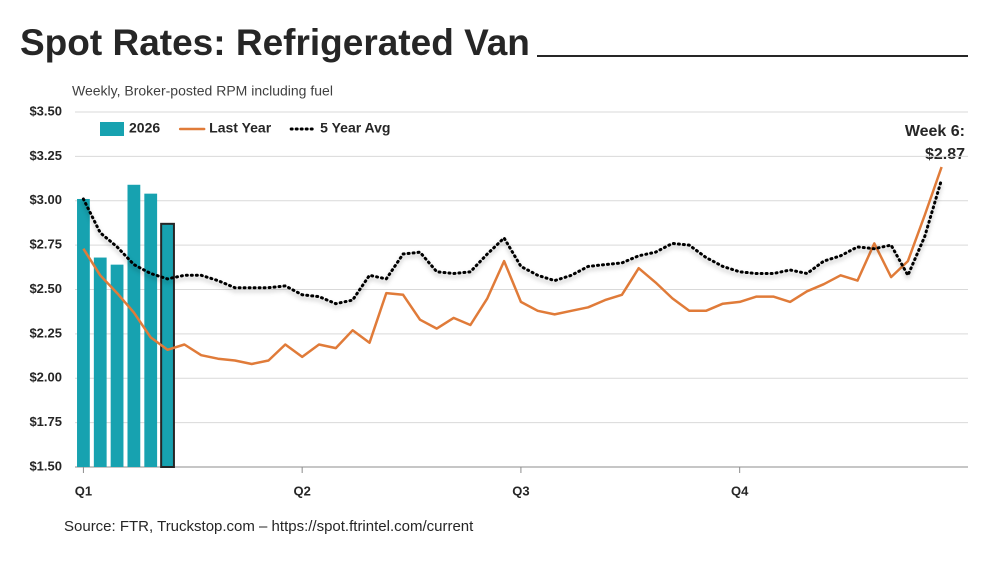  I want to click on y-tick-label: $2.25, so click(45, 332).